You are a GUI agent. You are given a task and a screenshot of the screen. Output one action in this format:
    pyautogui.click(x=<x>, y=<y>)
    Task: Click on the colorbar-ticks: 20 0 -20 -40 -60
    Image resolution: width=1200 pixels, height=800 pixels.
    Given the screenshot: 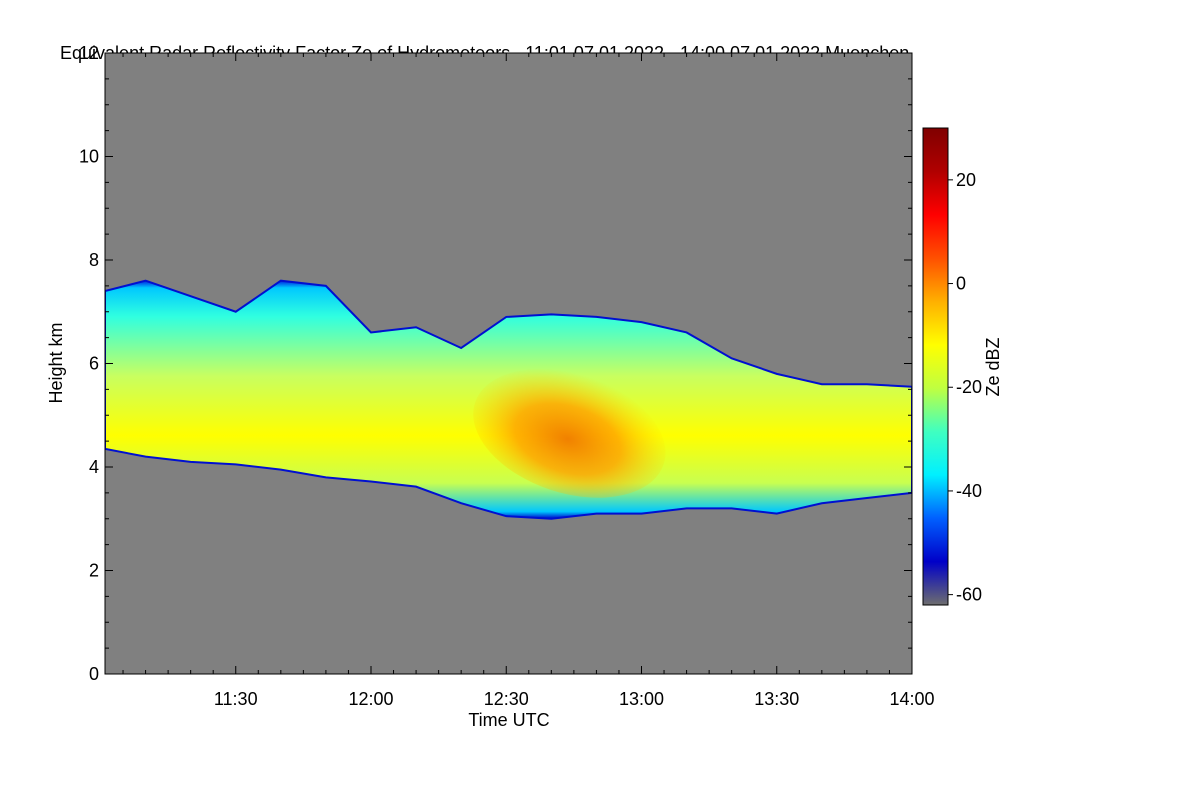 What is the action you would take?
    pyautogui.click(x=965, y=387)
    